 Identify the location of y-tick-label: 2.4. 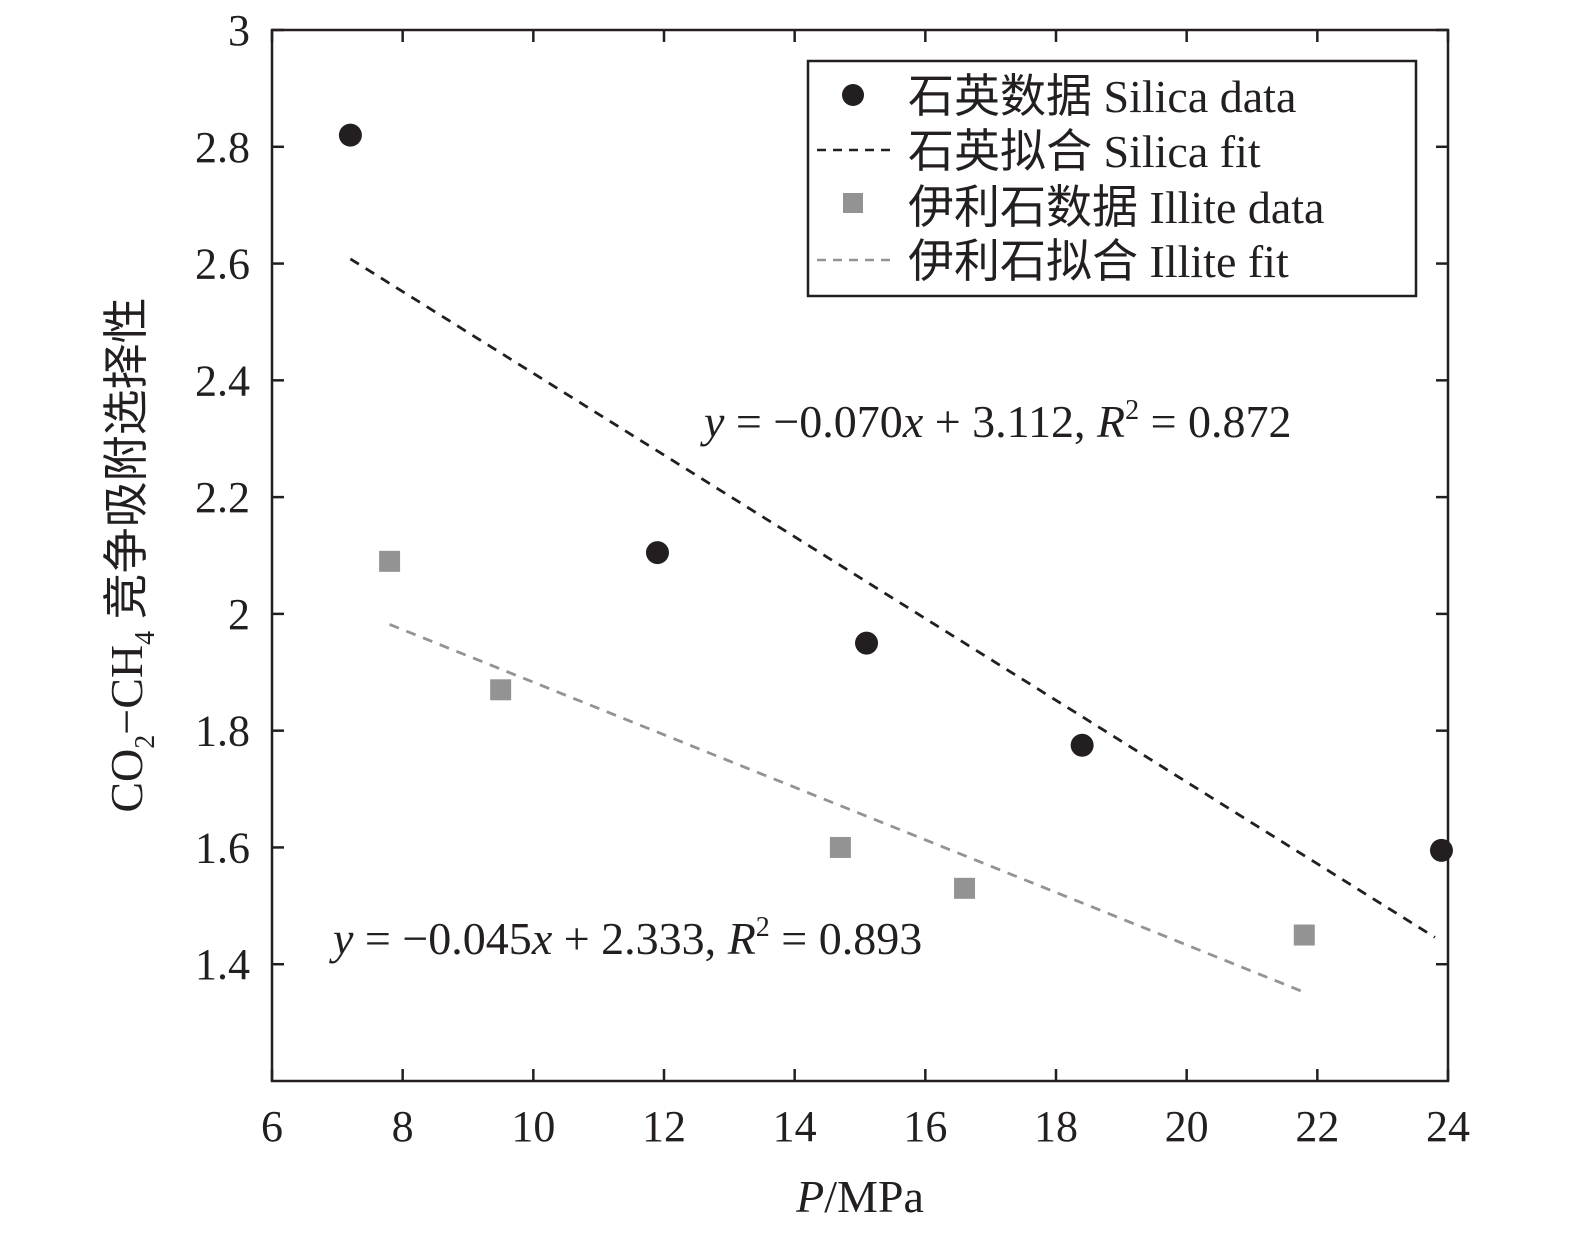
(222, 380).